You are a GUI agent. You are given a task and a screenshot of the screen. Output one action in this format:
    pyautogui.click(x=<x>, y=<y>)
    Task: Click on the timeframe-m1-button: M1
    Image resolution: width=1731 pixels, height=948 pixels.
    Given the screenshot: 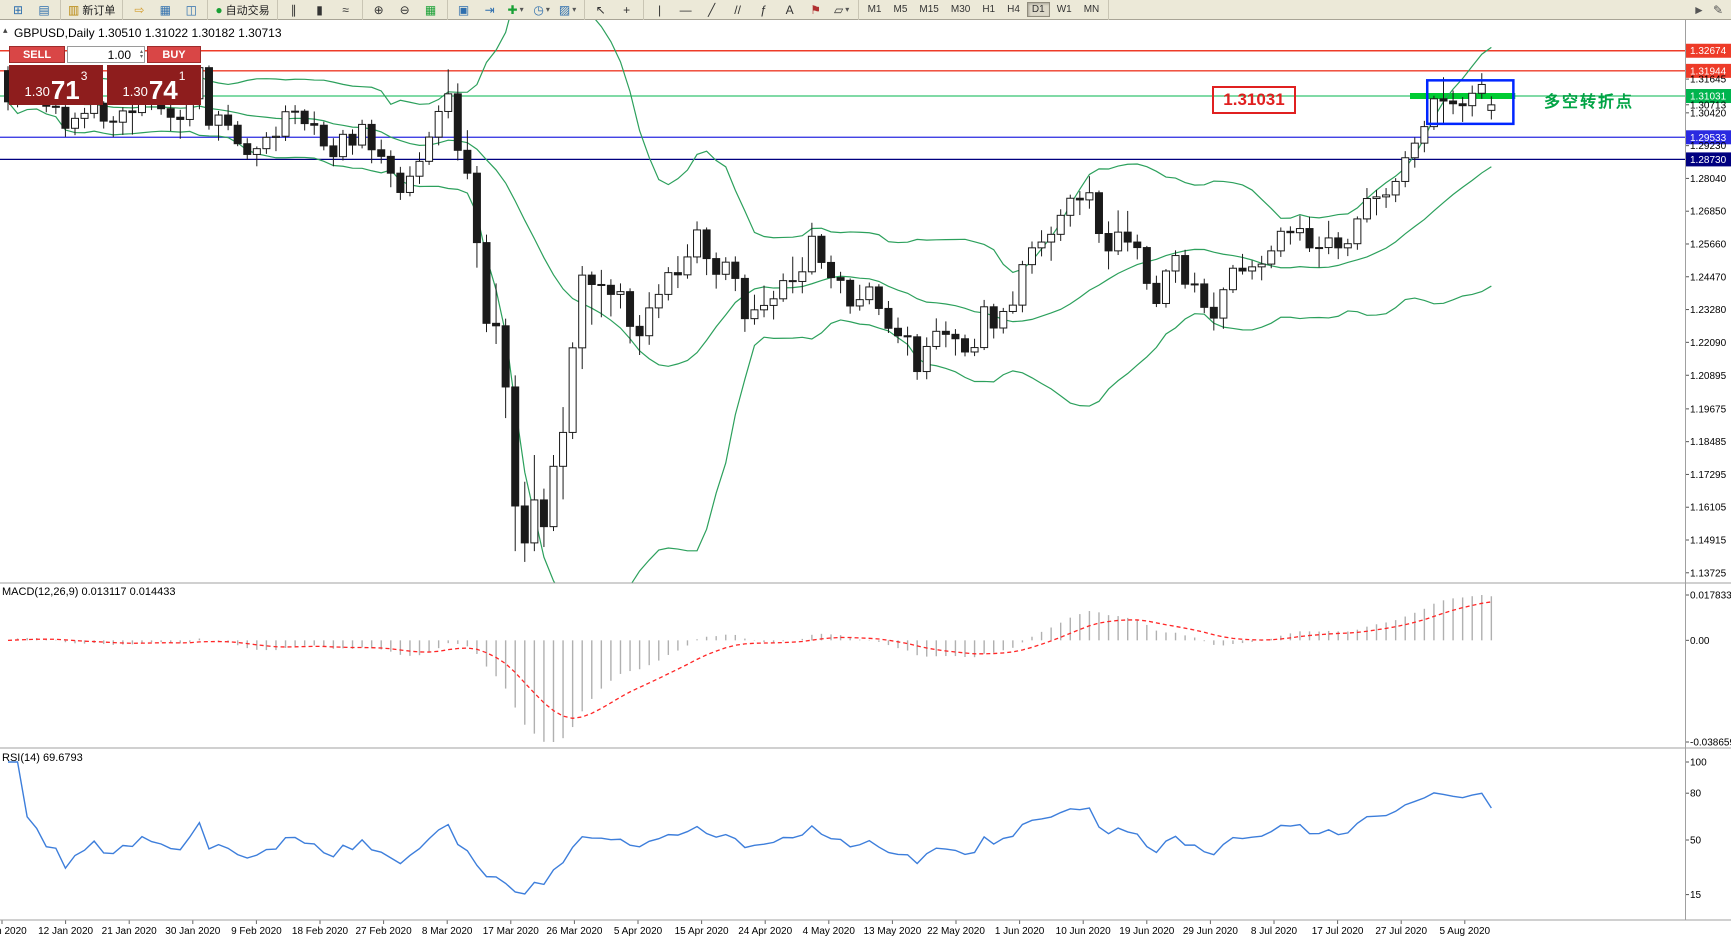 What is the action you would take?
    pyautogui.click(x=874, y=9)
    